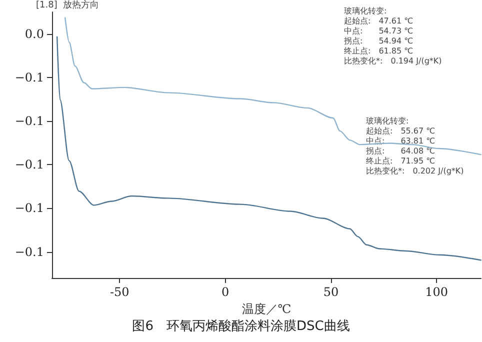 The height and width of the screenshot is (342, 482). Describe the element at coordinates (68, 5) in the screenshot. I see `y-axis-title: [1.8] 放热方向` at that location.